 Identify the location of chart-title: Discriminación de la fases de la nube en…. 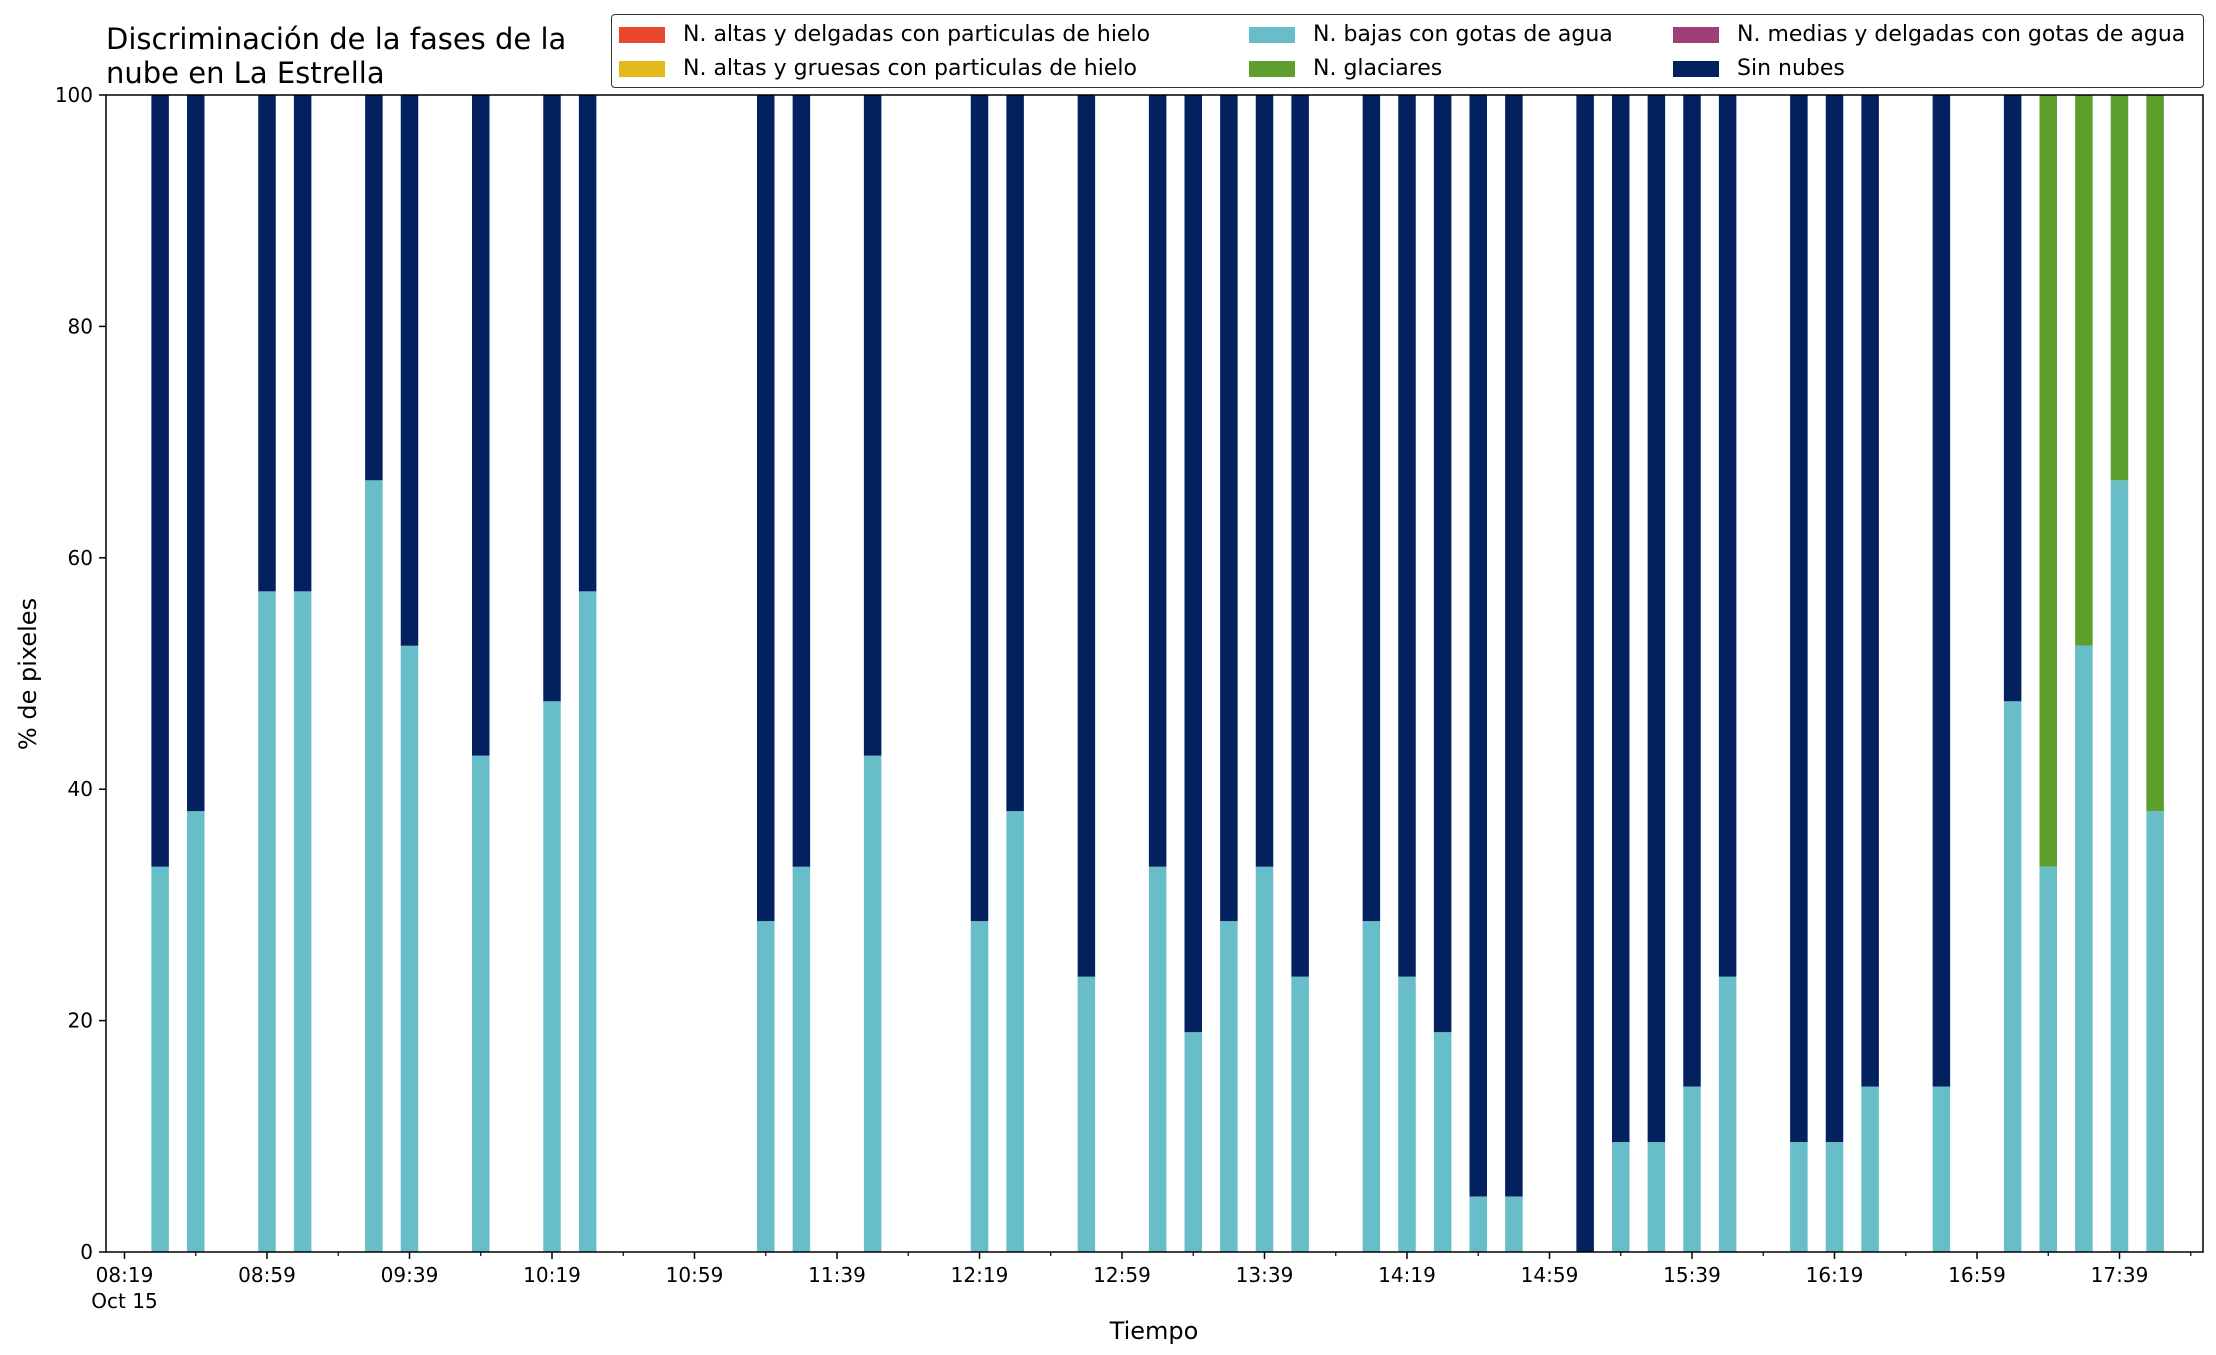
(336, 56).